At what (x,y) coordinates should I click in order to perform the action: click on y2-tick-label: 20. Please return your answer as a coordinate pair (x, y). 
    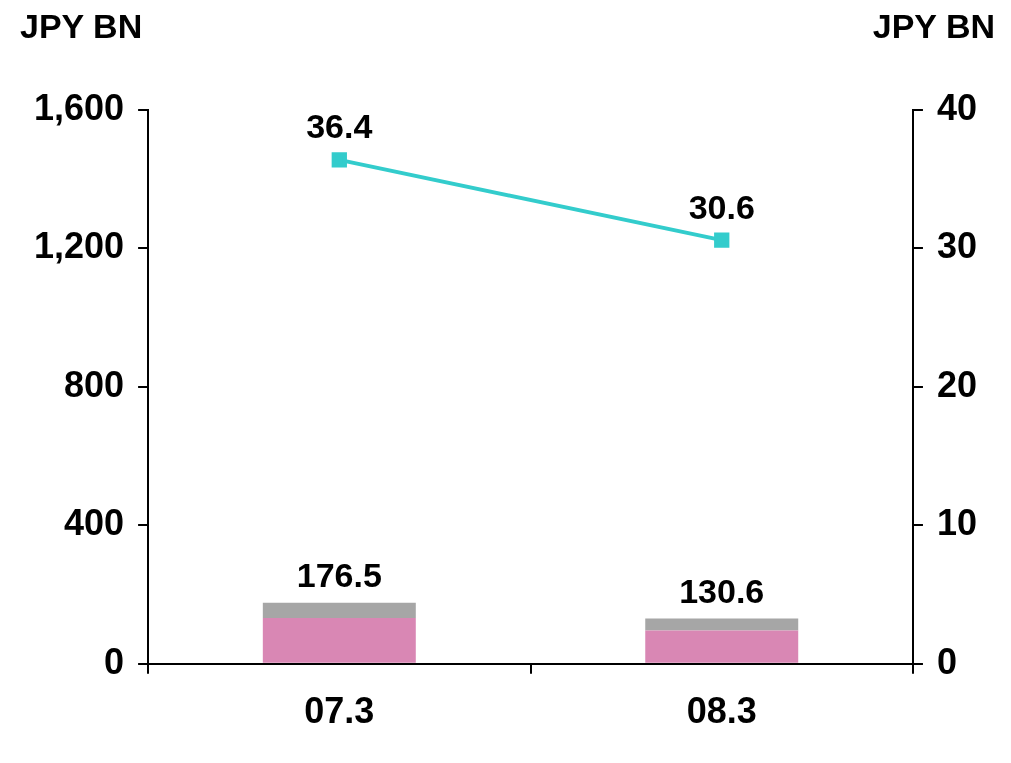
    Looking at the image, I should click on (956, 384).